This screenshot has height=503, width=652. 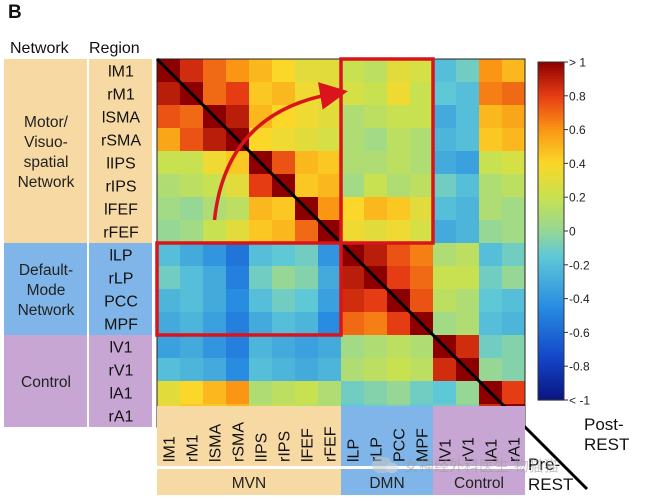 I want to click on column-label-rA1: rA1, so click(x=515, y=449).